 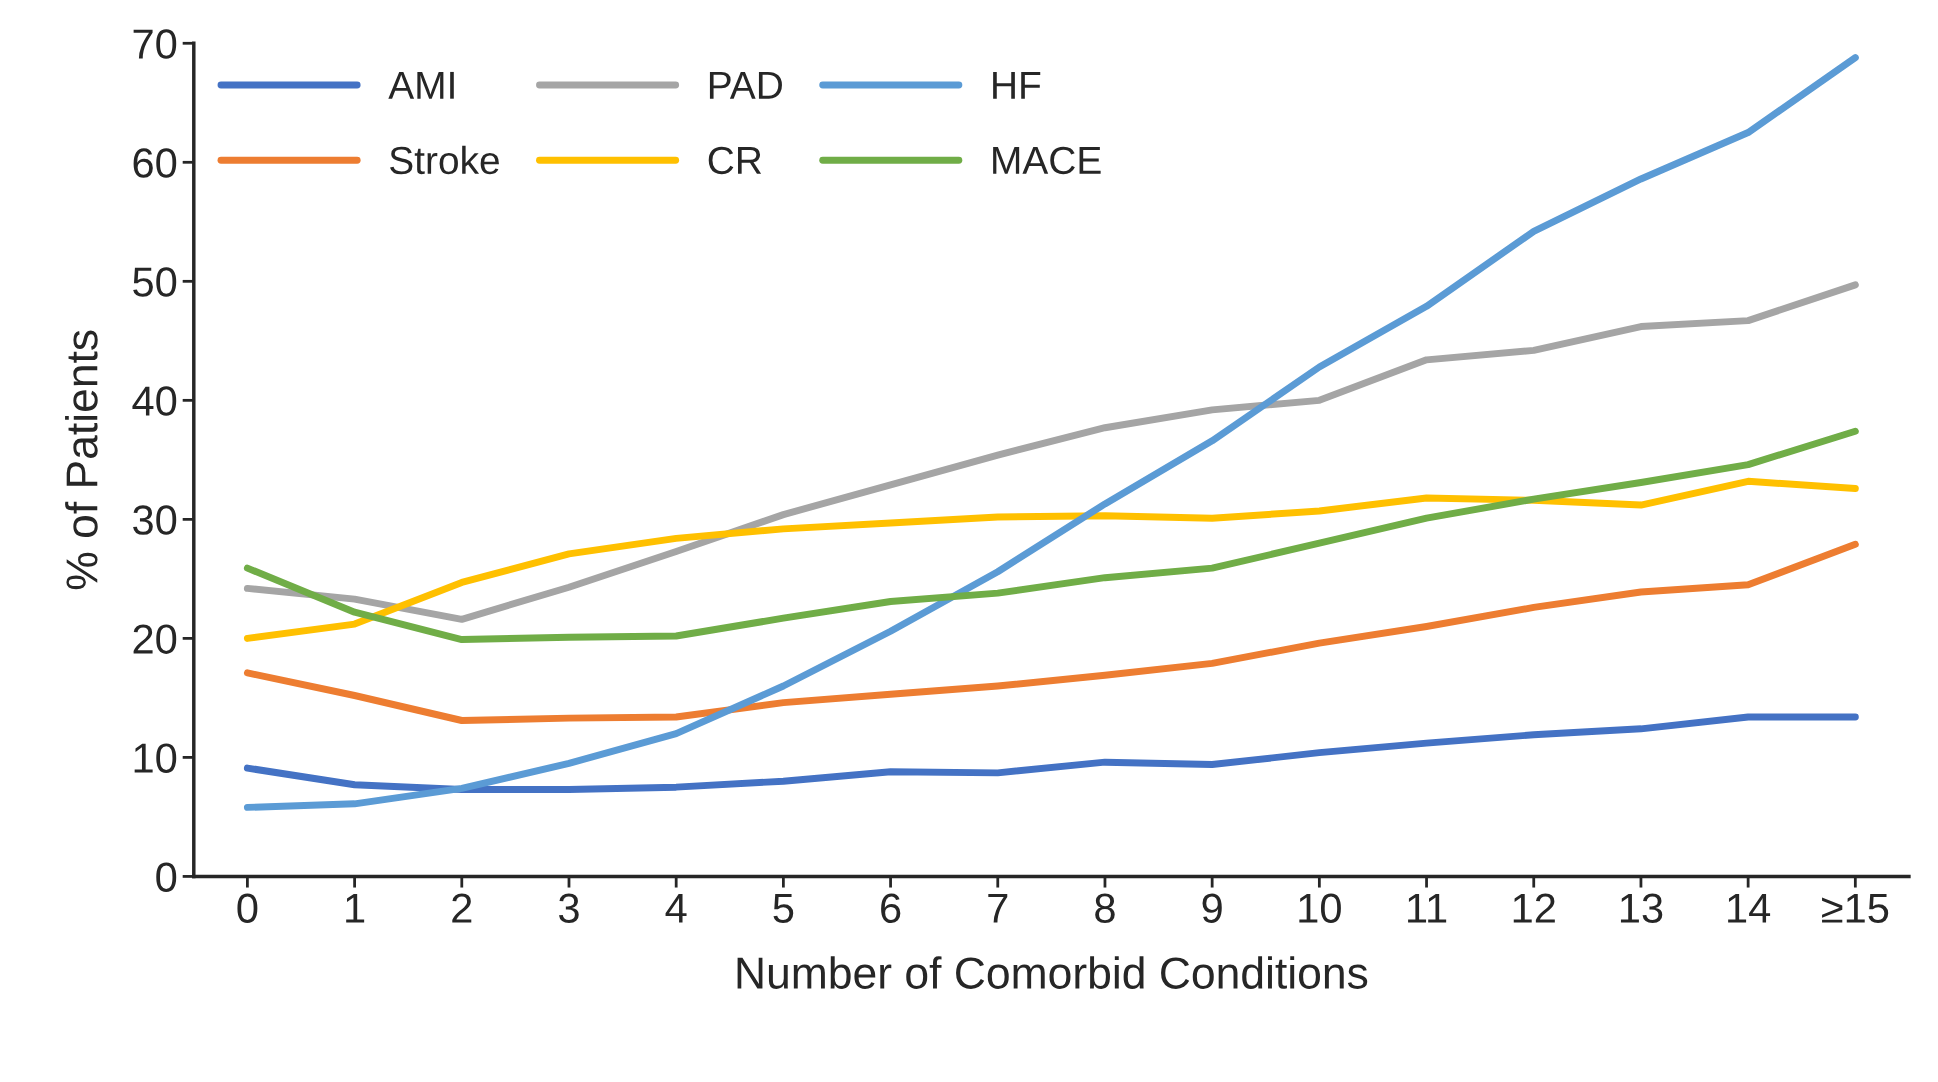 I want to click on x-tick-label: 11, so click(x=1427, y=908).